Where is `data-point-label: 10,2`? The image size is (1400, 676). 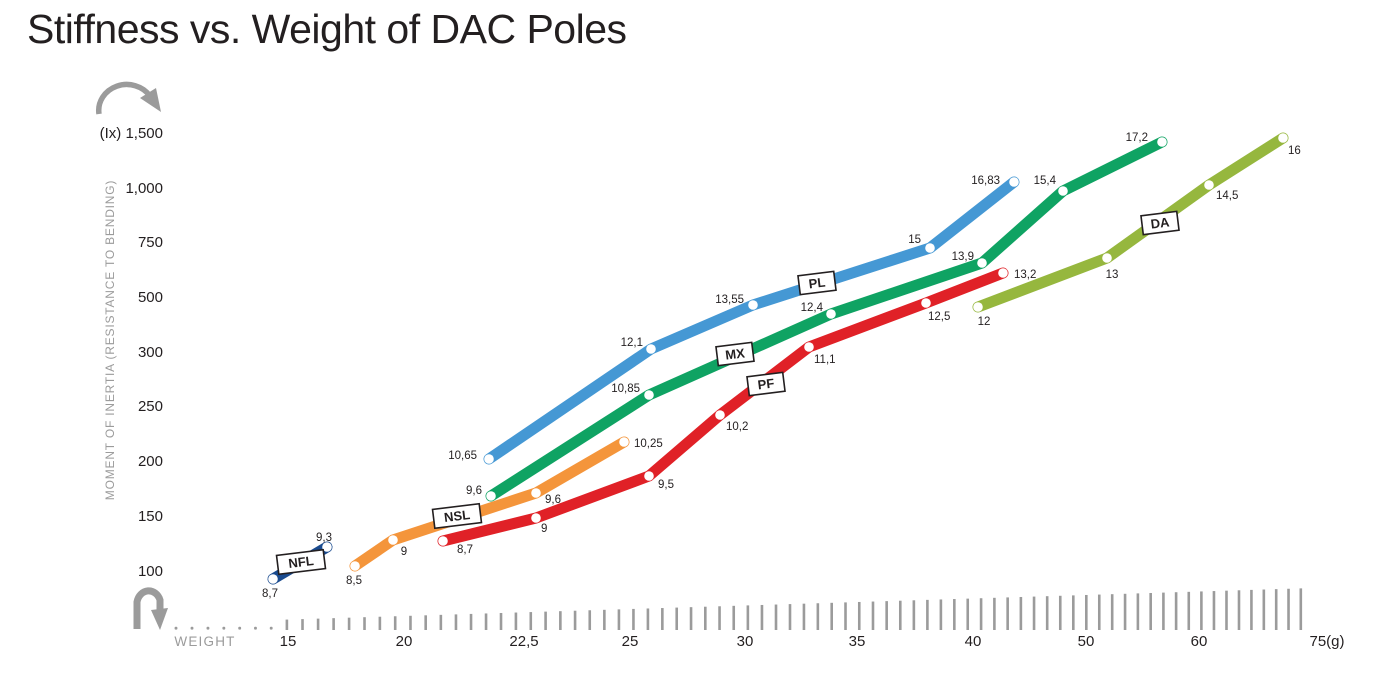 data-point-label: 10,2 is located at coordinates (737, 427).